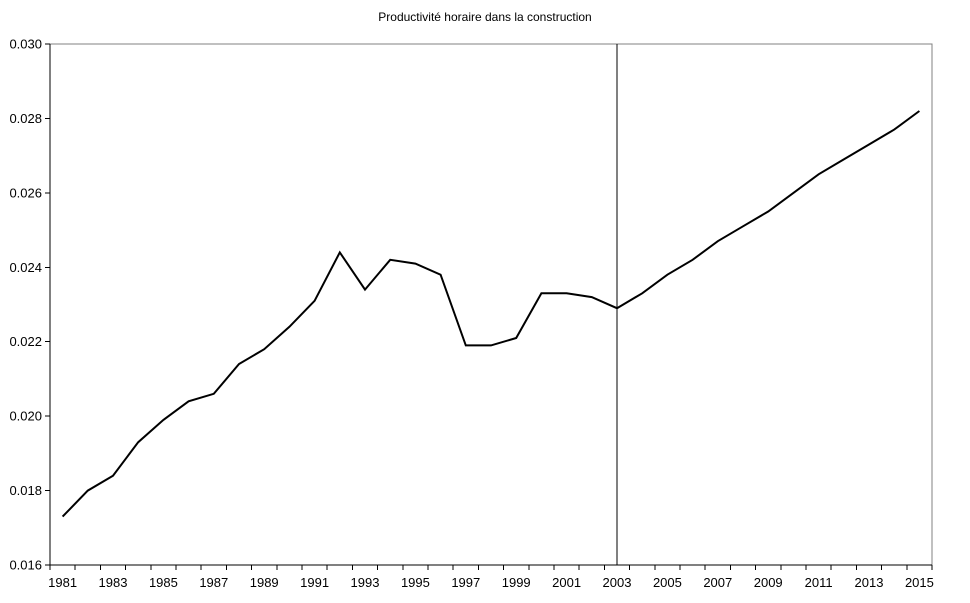  Describe the element at coordinates (667, 582) in the screenshot. I see `x-tick-label: 2005` at that location.